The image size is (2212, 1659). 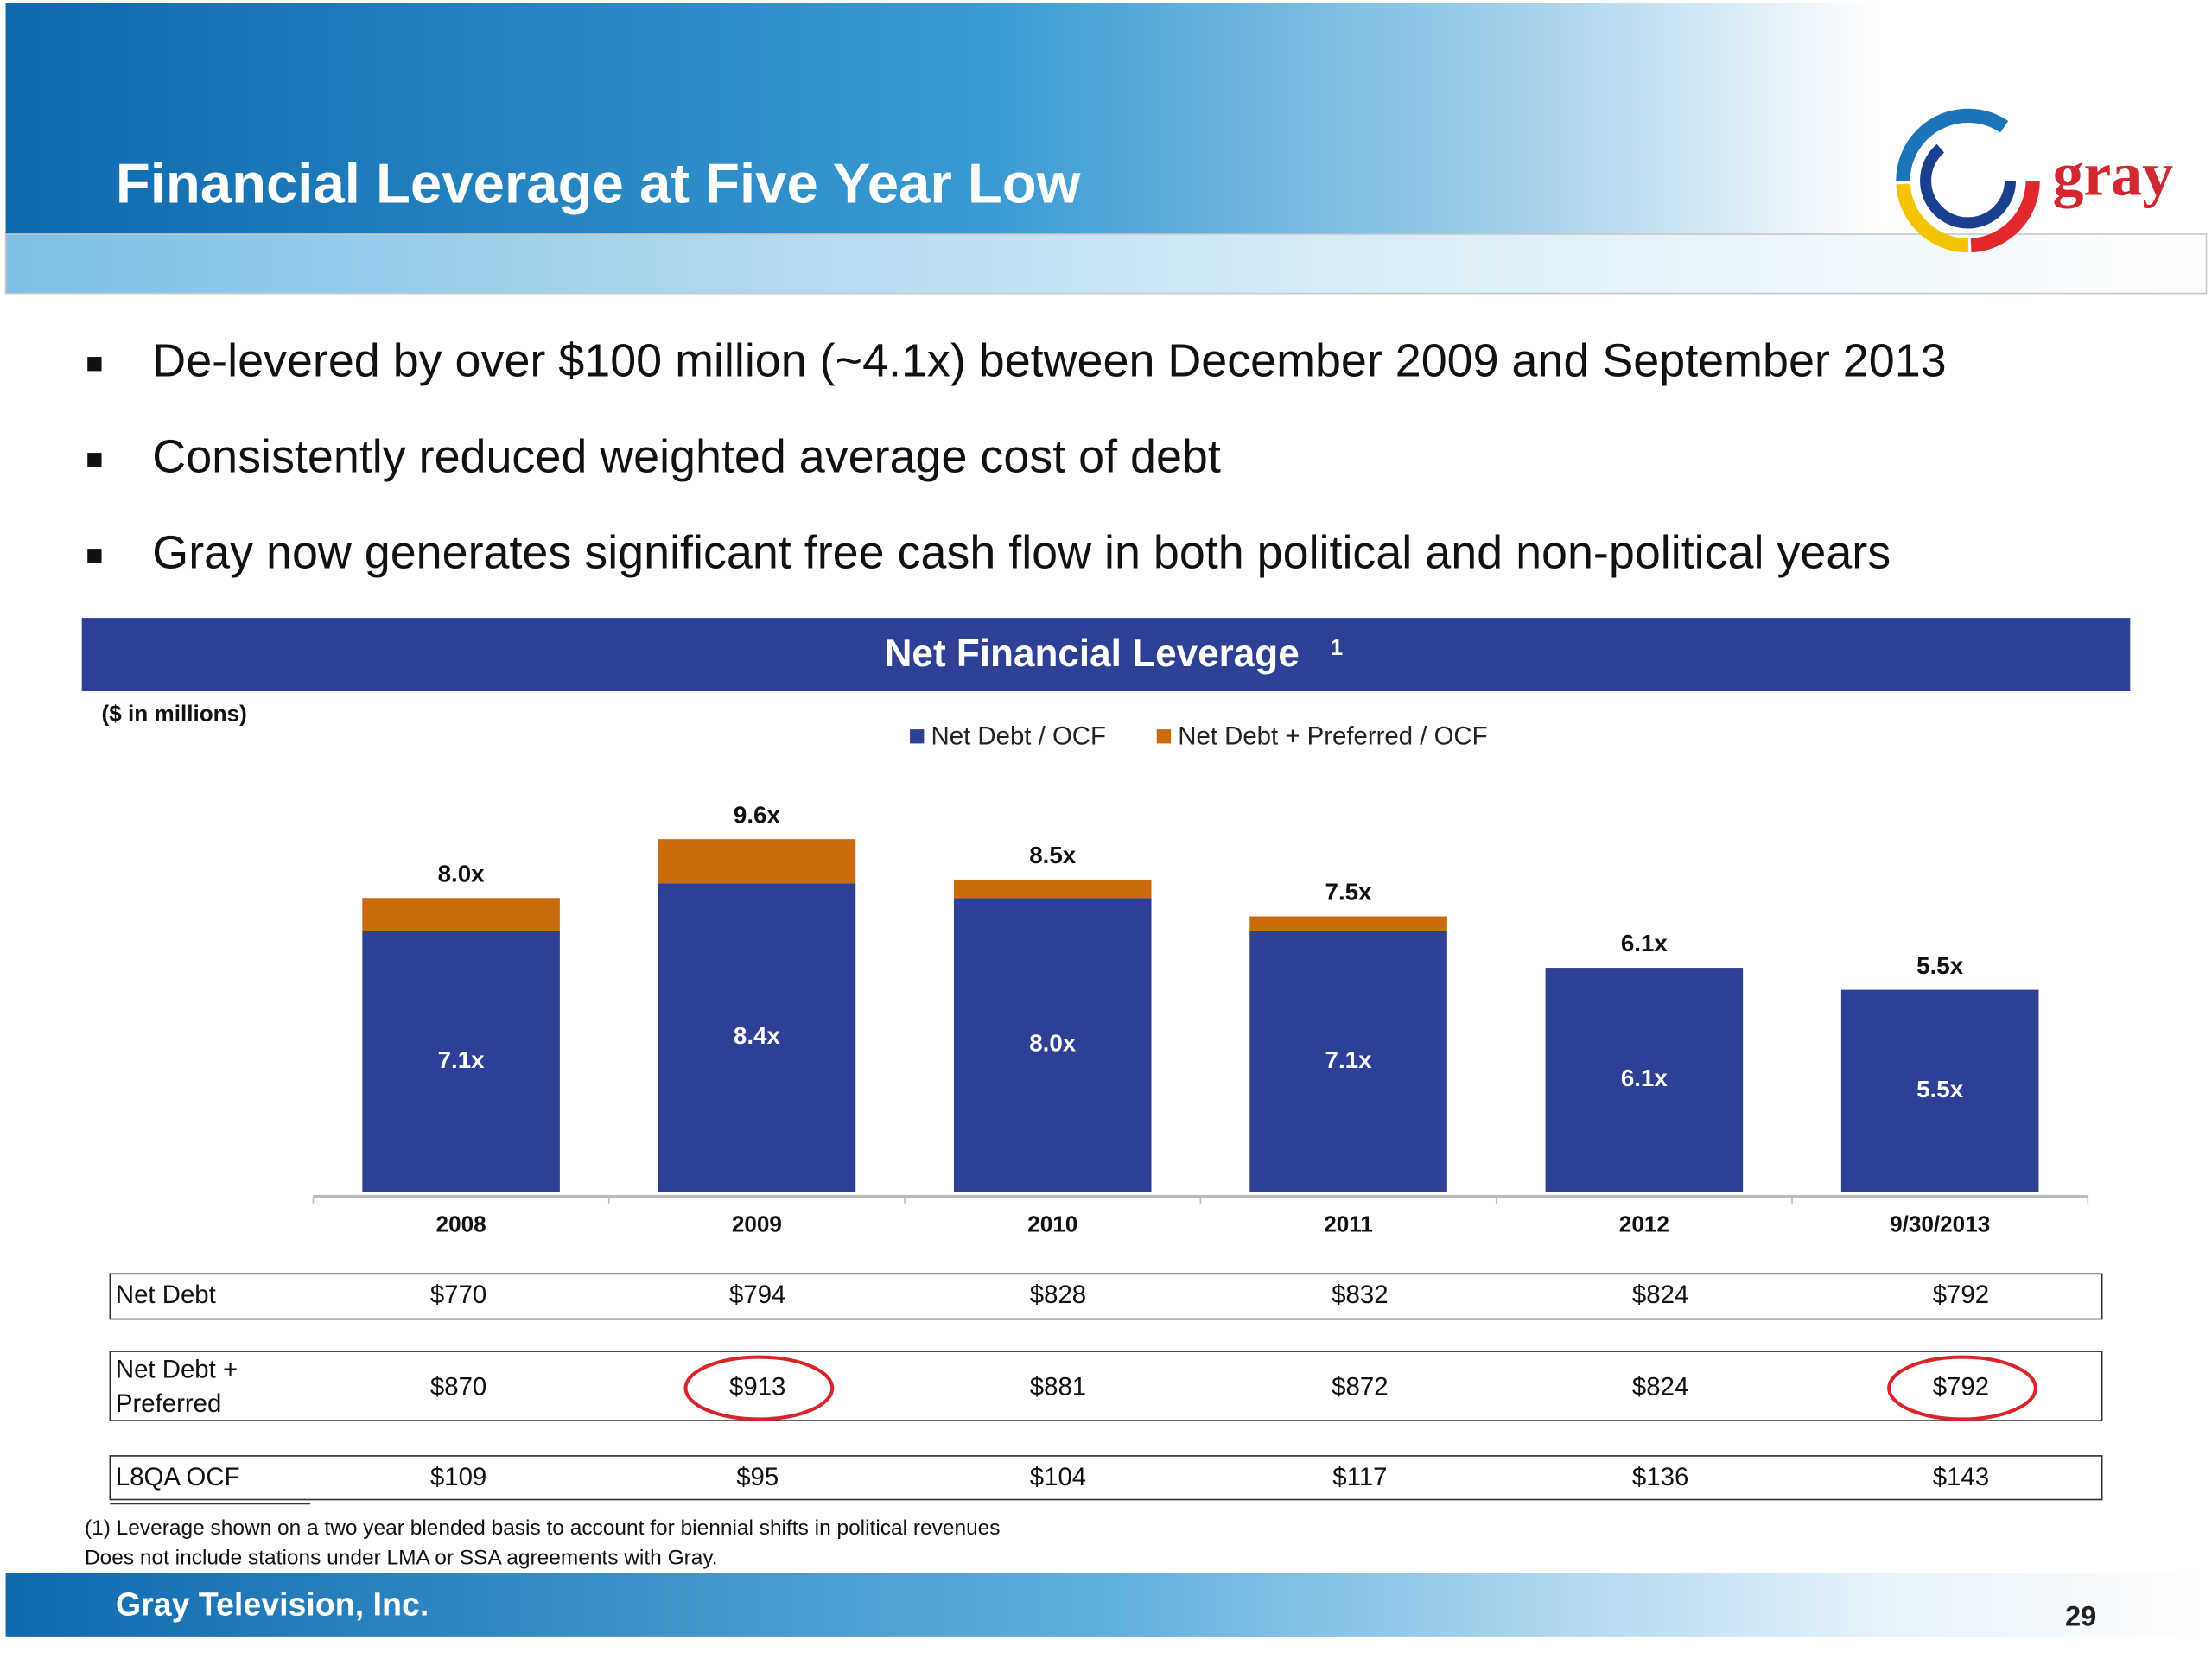 I want to click on table-cell: $872, so click(x=1360, y=1386).